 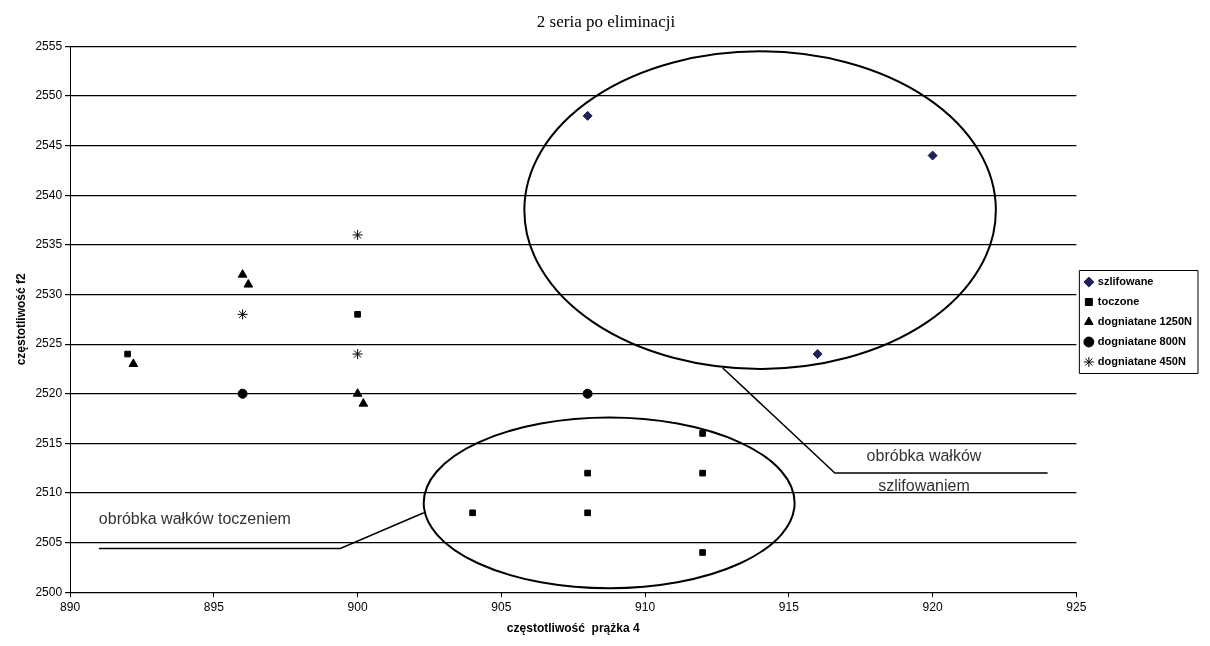 I want to click on y-tick-label: 2520, so click(x=49, y=393).